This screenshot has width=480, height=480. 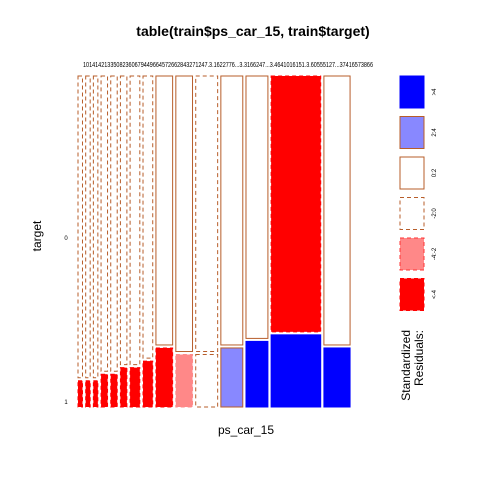 I want to click on legend: >4 2:4 0:2 -2:0 -4:-2 <-4, so click(x=418, y=193).